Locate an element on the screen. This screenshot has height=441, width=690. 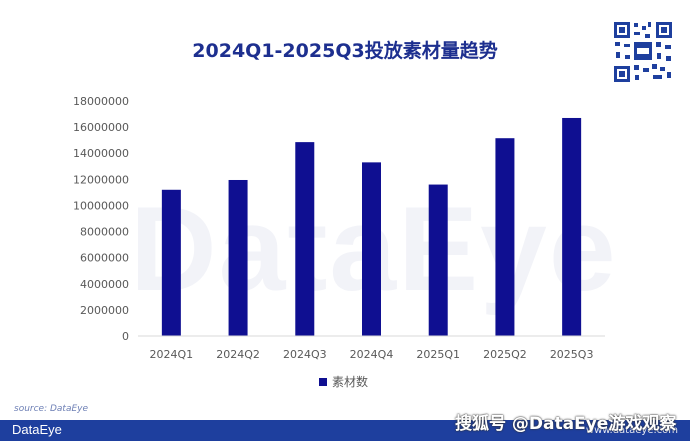
qr-code-icon is located at coordinates (643, 52).